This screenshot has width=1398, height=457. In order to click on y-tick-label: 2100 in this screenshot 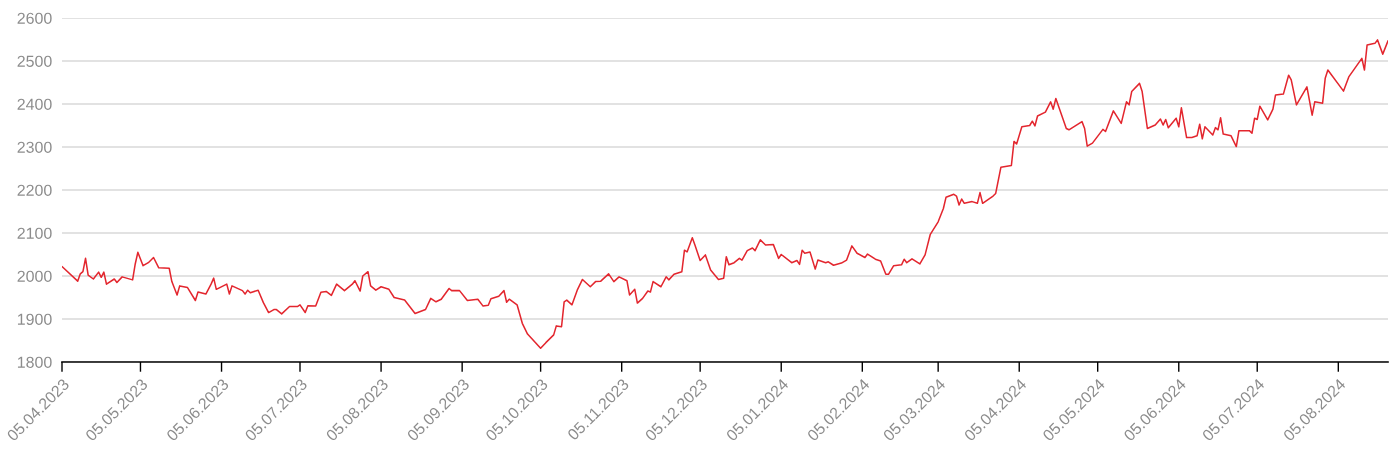, I will do `click(34, 233)`.